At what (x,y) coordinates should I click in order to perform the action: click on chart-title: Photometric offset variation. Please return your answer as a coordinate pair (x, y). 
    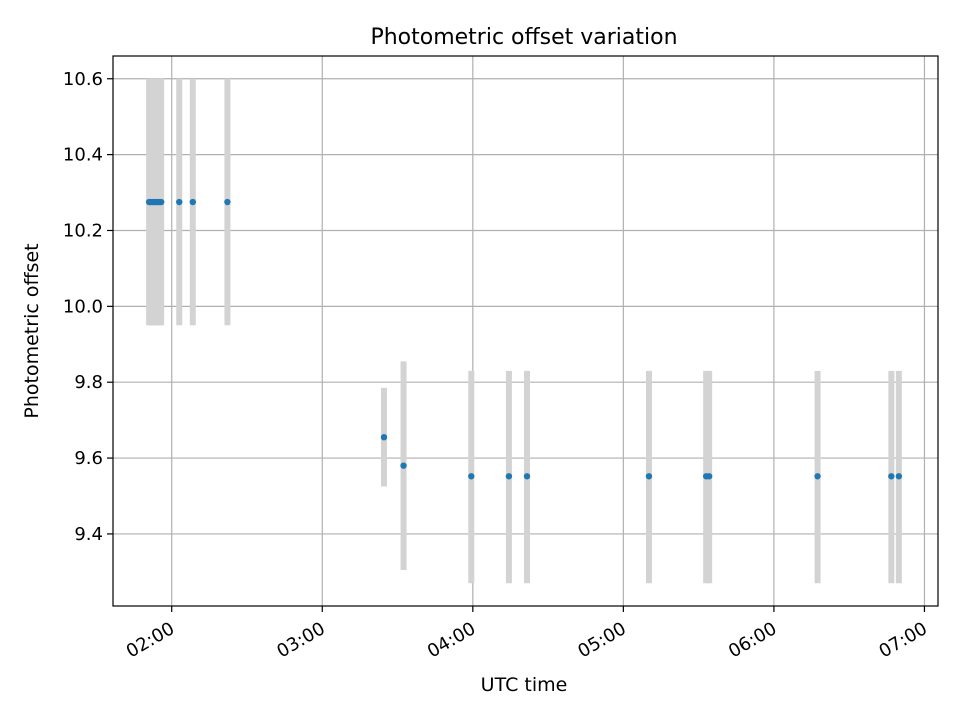
    Looking at the image, I should click on (523, 37).